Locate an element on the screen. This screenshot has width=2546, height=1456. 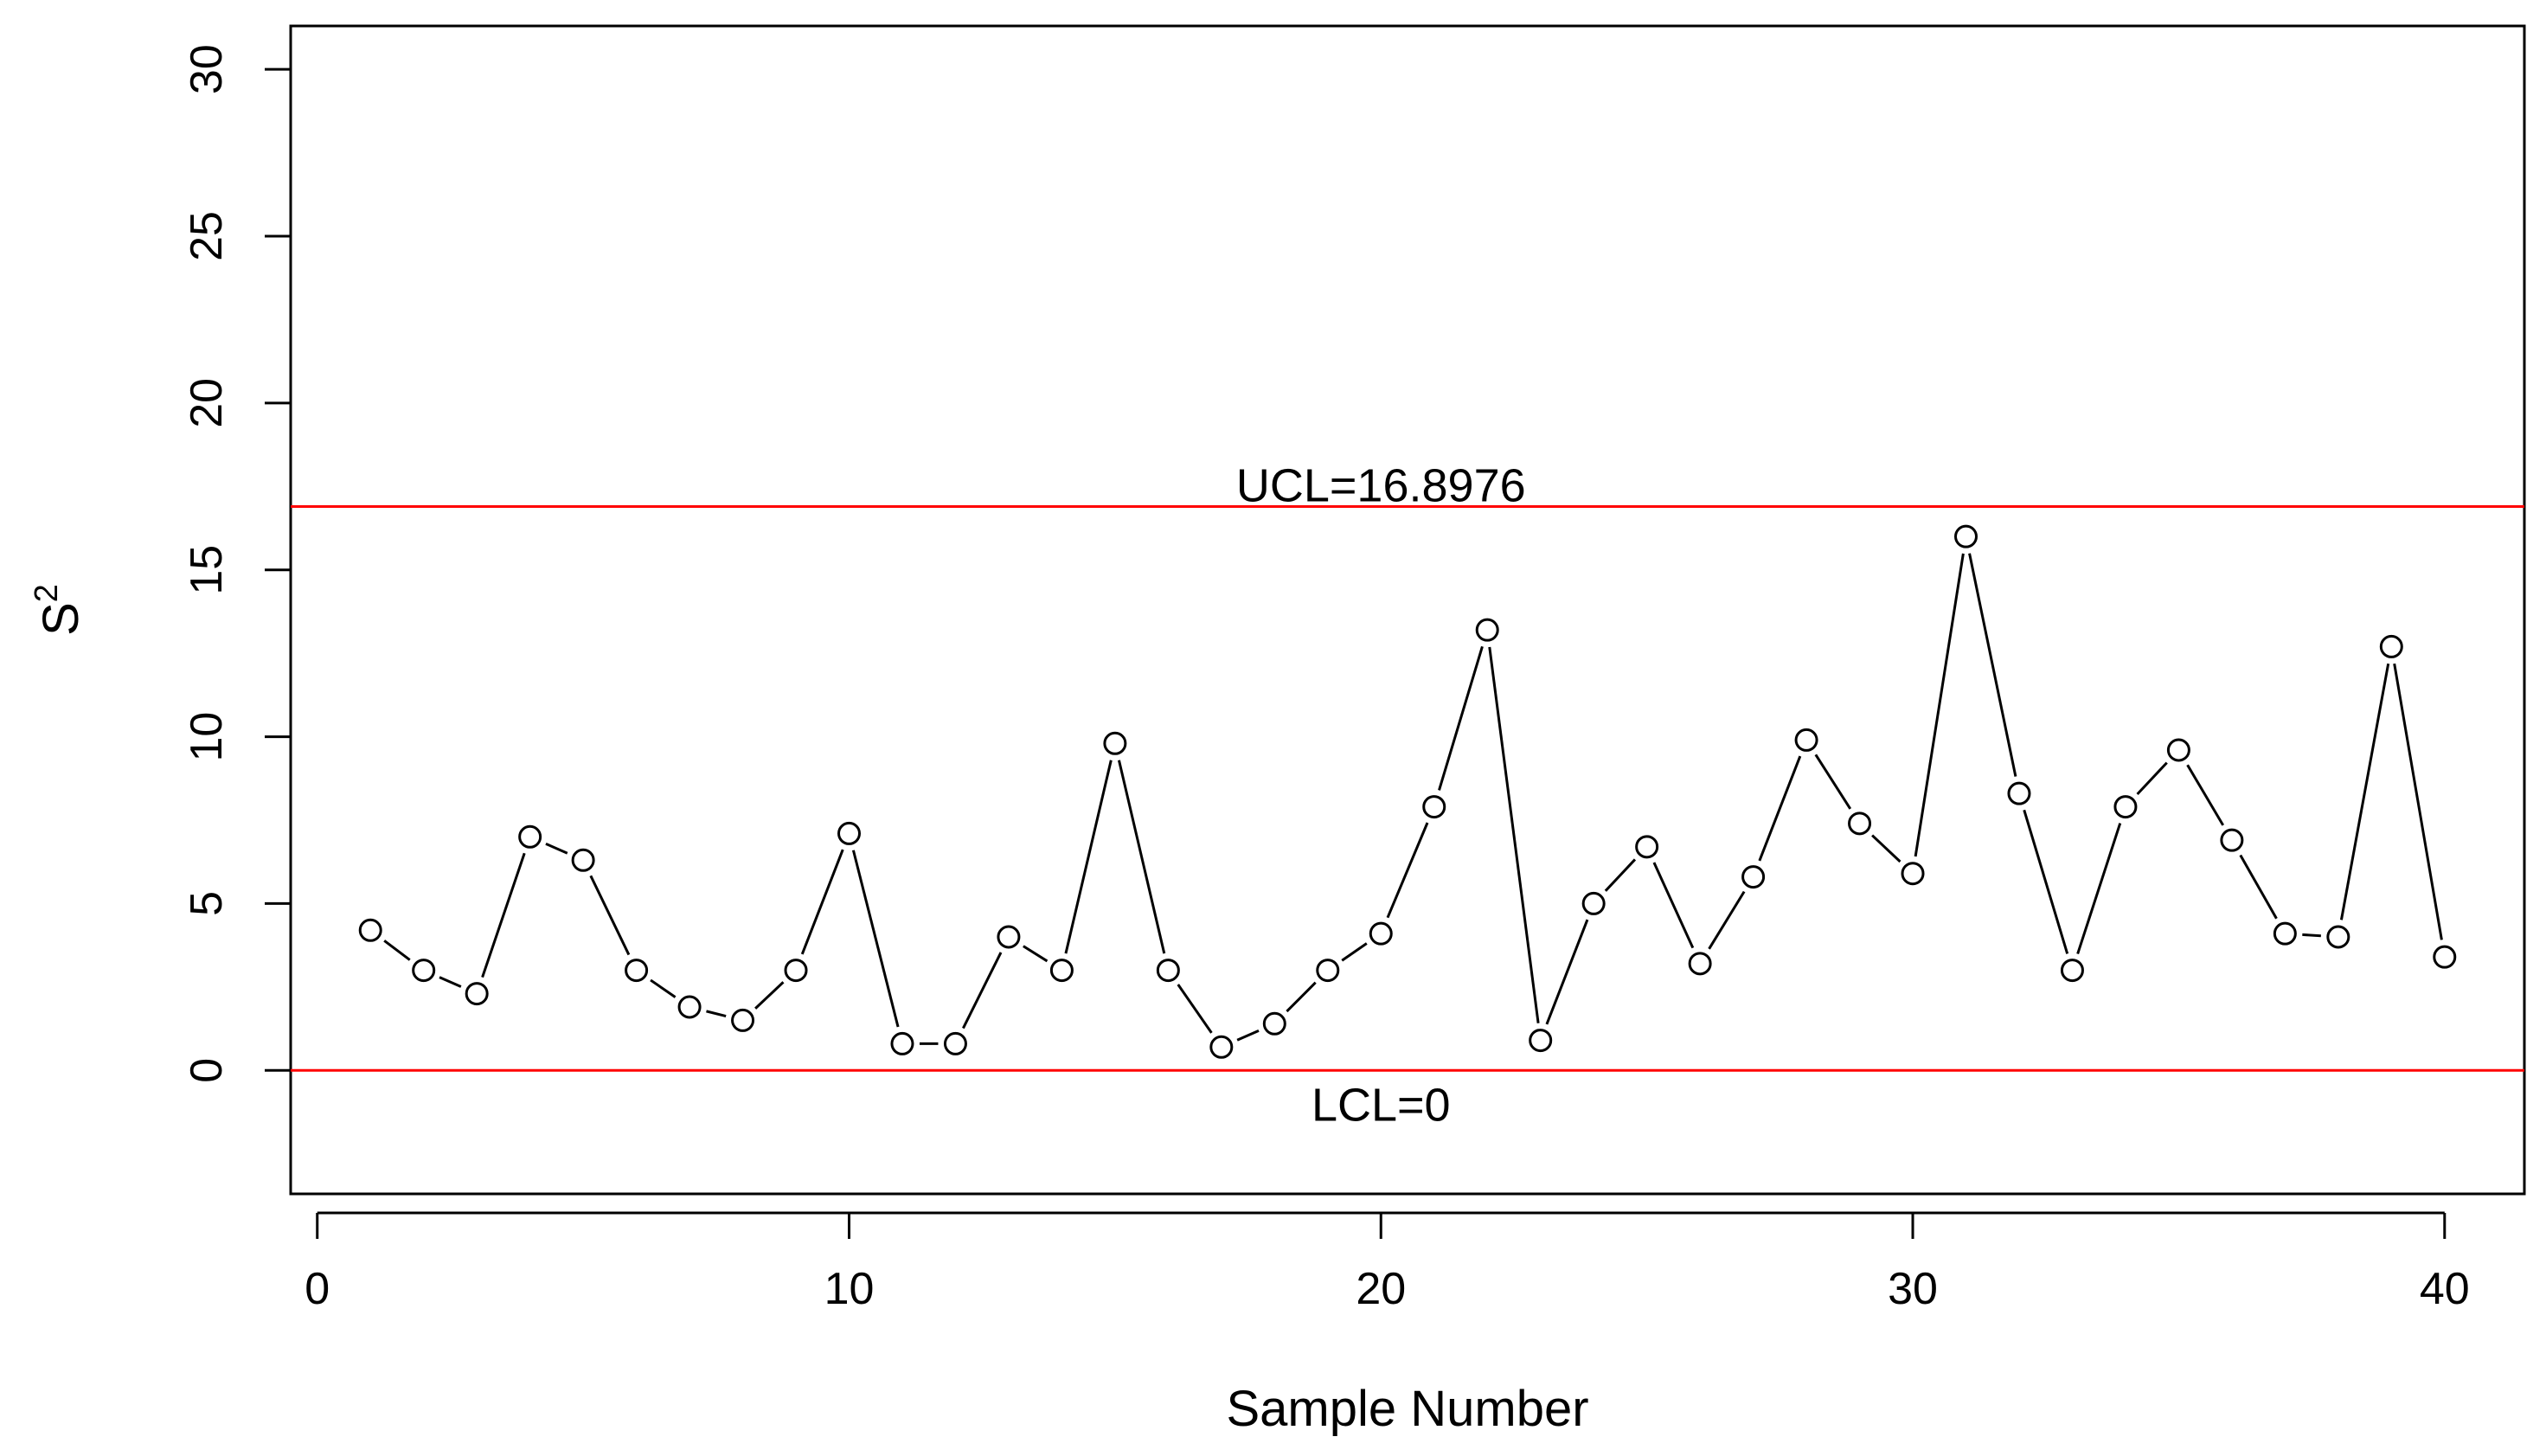
y-axis-label: S2 is located at coordinates (59, 610).